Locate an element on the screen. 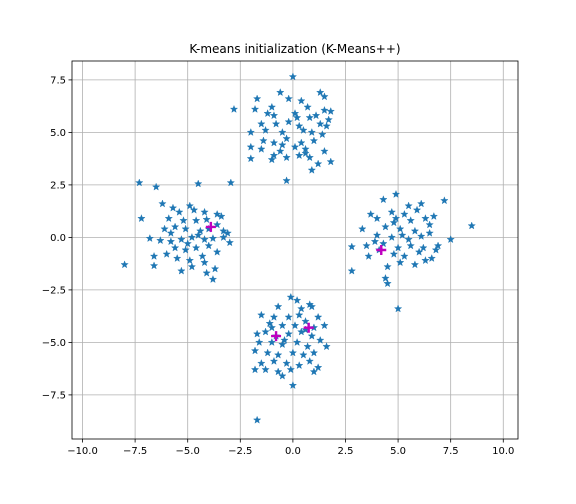  y-tick-label: 5.0 is located at coordinates (58, 133).